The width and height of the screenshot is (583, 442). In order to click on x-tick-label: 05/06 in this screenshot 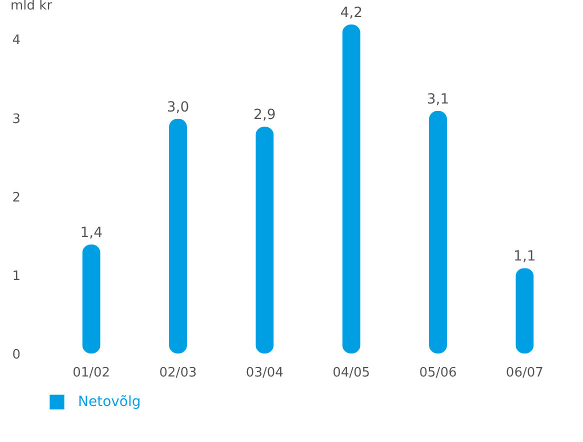, I will do `click(438, 373)`.